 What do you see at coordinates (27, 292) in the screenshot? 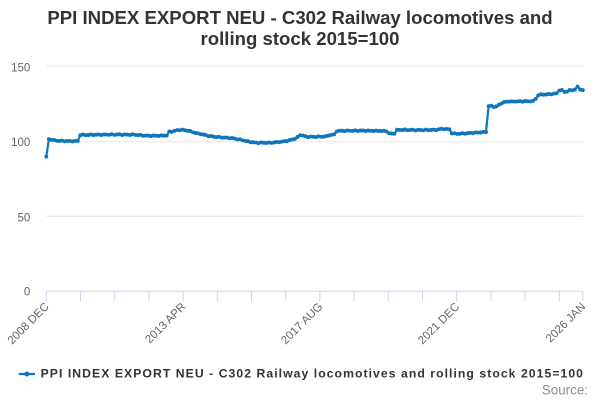
I see `svg-text: 0` at bounding box center [27, 292].